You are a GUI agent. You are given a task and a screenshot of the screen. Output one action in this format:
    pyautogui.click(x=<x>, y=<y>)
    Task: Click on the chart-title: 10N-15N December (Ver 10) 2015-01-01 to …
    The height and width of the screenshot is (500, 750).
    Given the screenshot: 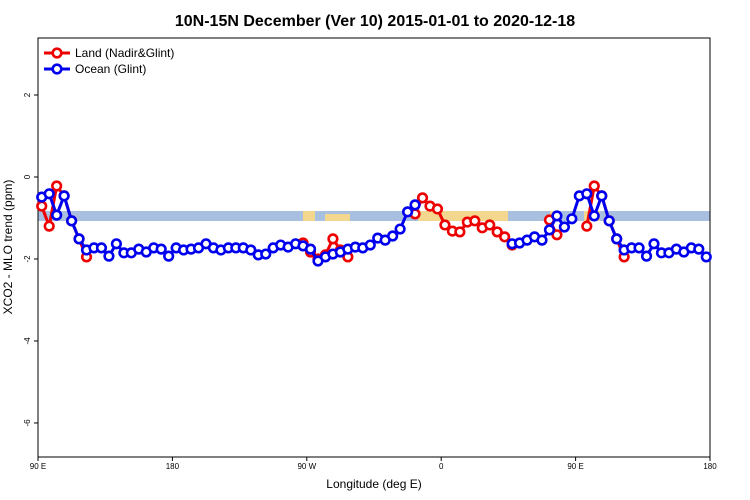 What is the action you would take?
    pyautogui.click(x=375, y=21)
    